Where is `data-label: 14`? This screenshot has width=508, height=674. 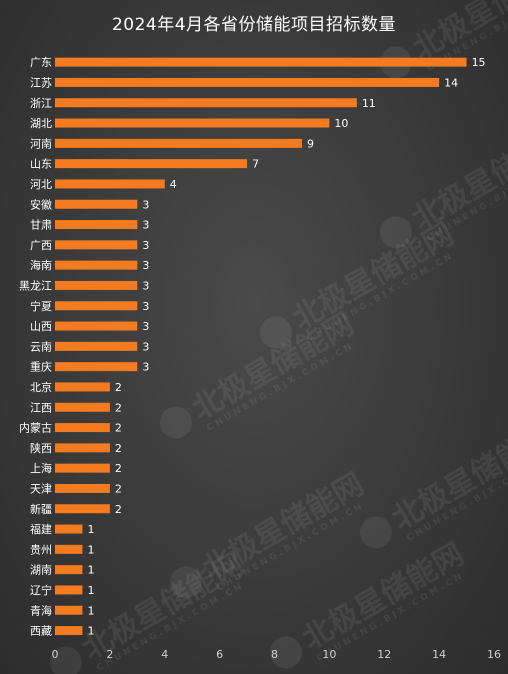 data-label: 14 is located at coordinates (451, 82).